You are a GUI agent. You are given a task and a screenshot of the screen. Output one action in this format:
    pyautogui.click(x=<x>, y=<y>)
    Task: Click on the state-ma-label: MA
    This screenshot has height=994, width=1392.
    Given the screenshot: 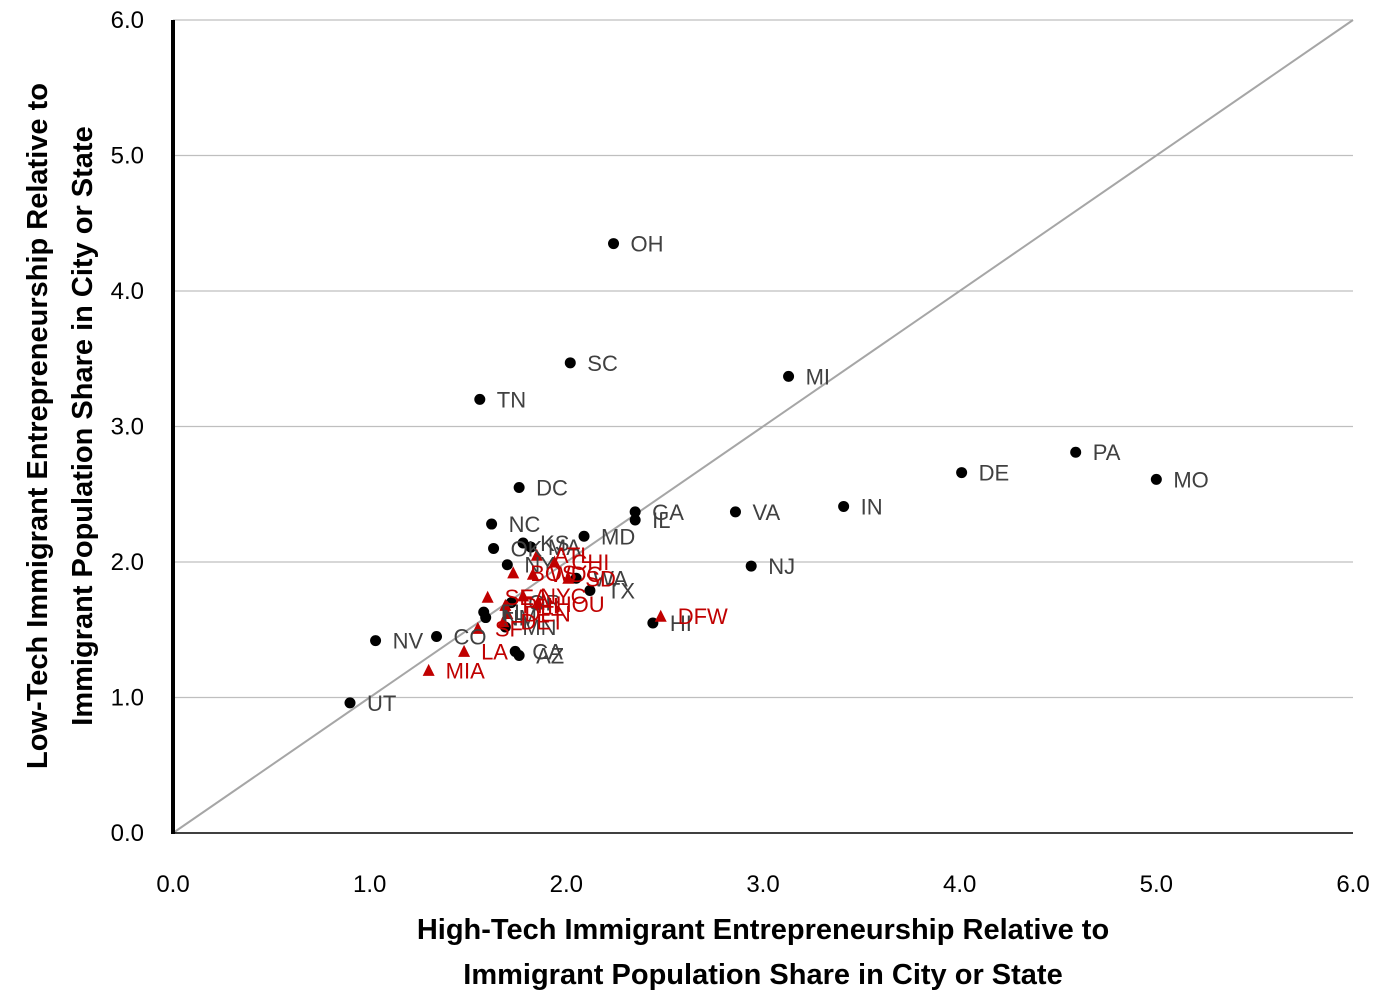 What is the action you would take?
    pyautogui.click(x=564, y=547)
    